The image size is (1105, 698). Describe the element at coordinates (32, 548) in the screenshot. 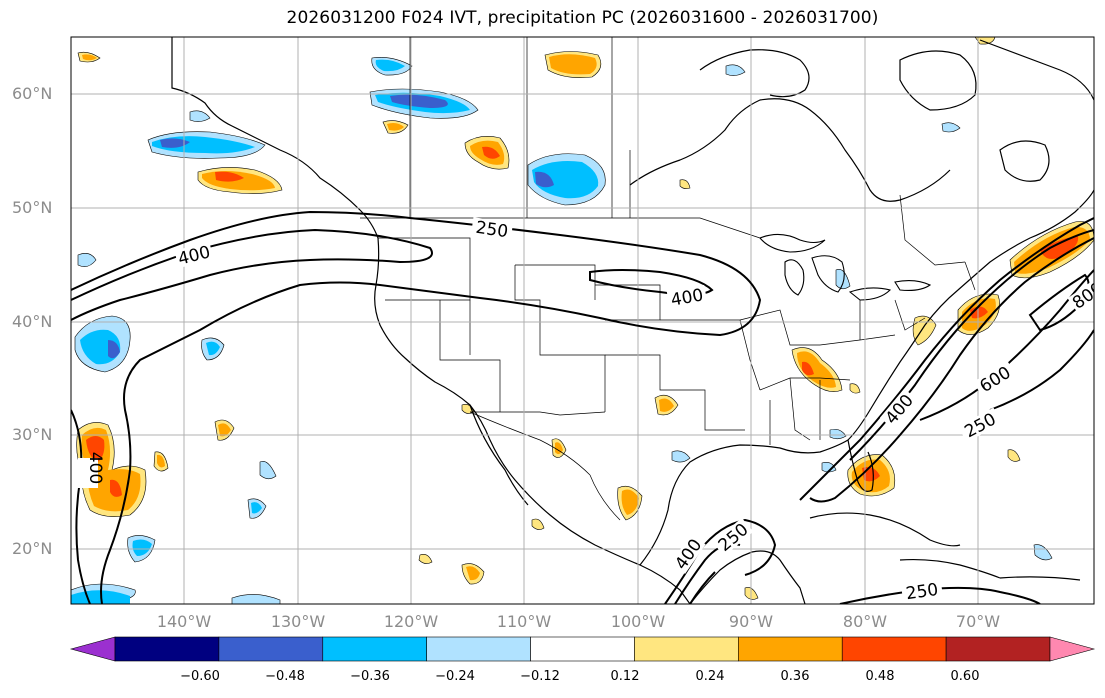

I see `lat-label-20n: 20°N` at that location.